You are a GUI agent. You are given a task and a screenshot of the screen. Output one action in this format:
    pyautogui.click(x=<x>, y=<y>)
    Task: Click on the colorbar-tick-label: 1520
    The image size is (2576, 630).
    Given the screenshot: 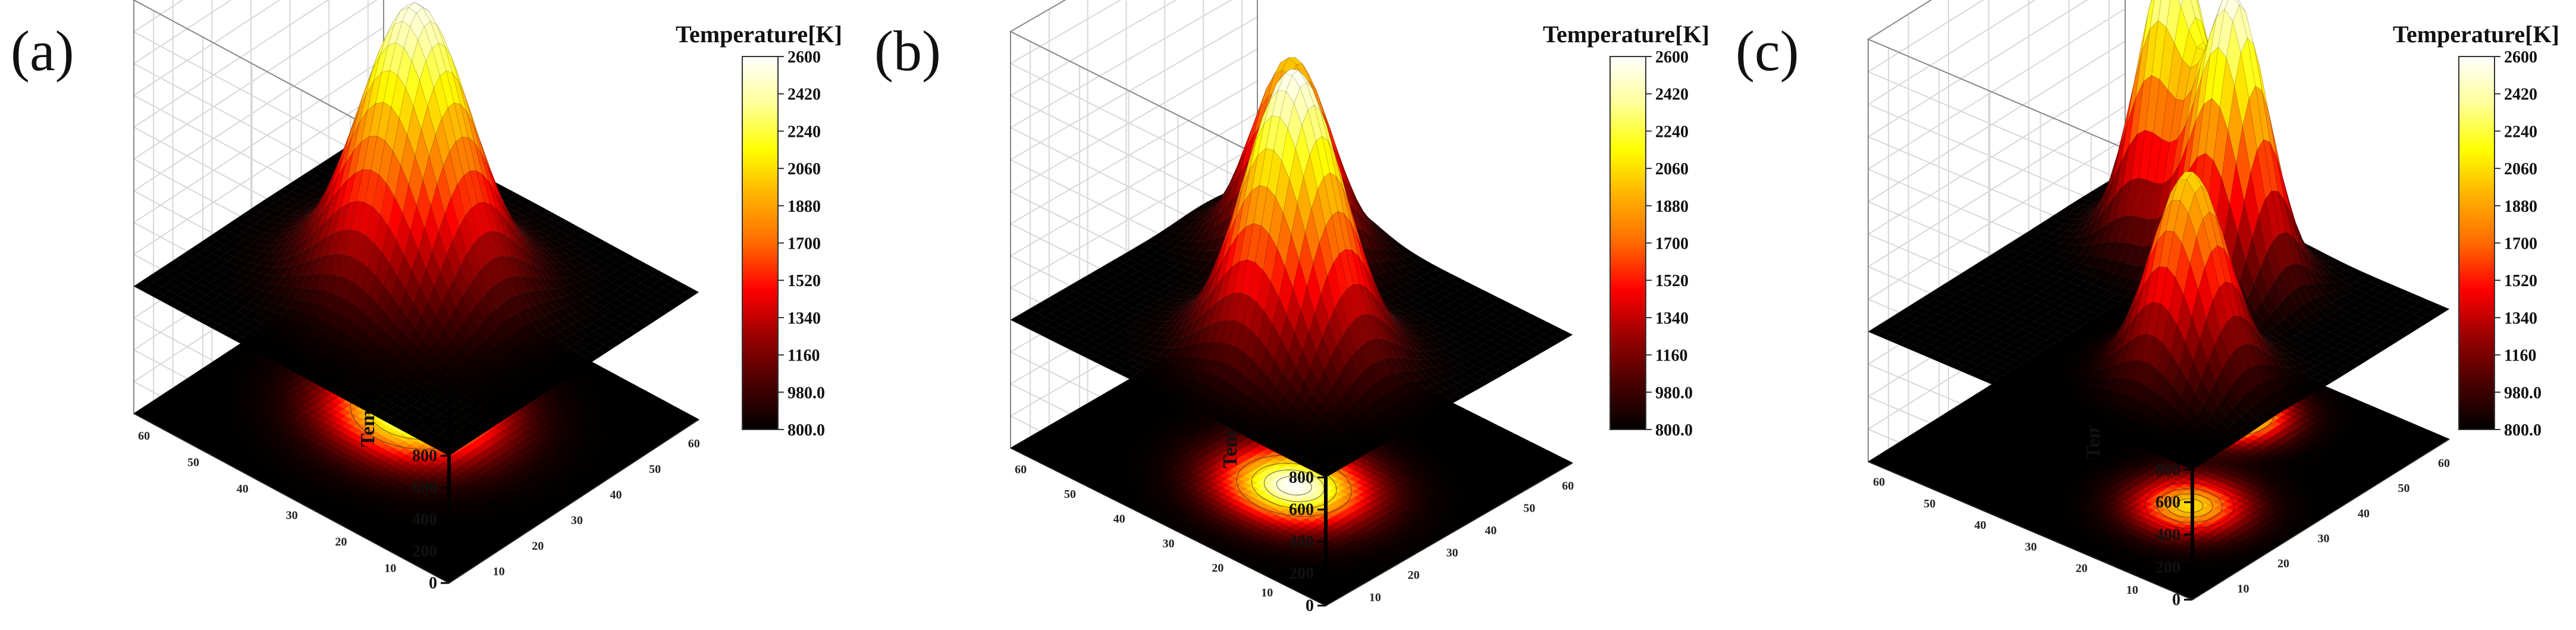 What is the action you would take?
    pyautogui.click(x=804, y=281)
    